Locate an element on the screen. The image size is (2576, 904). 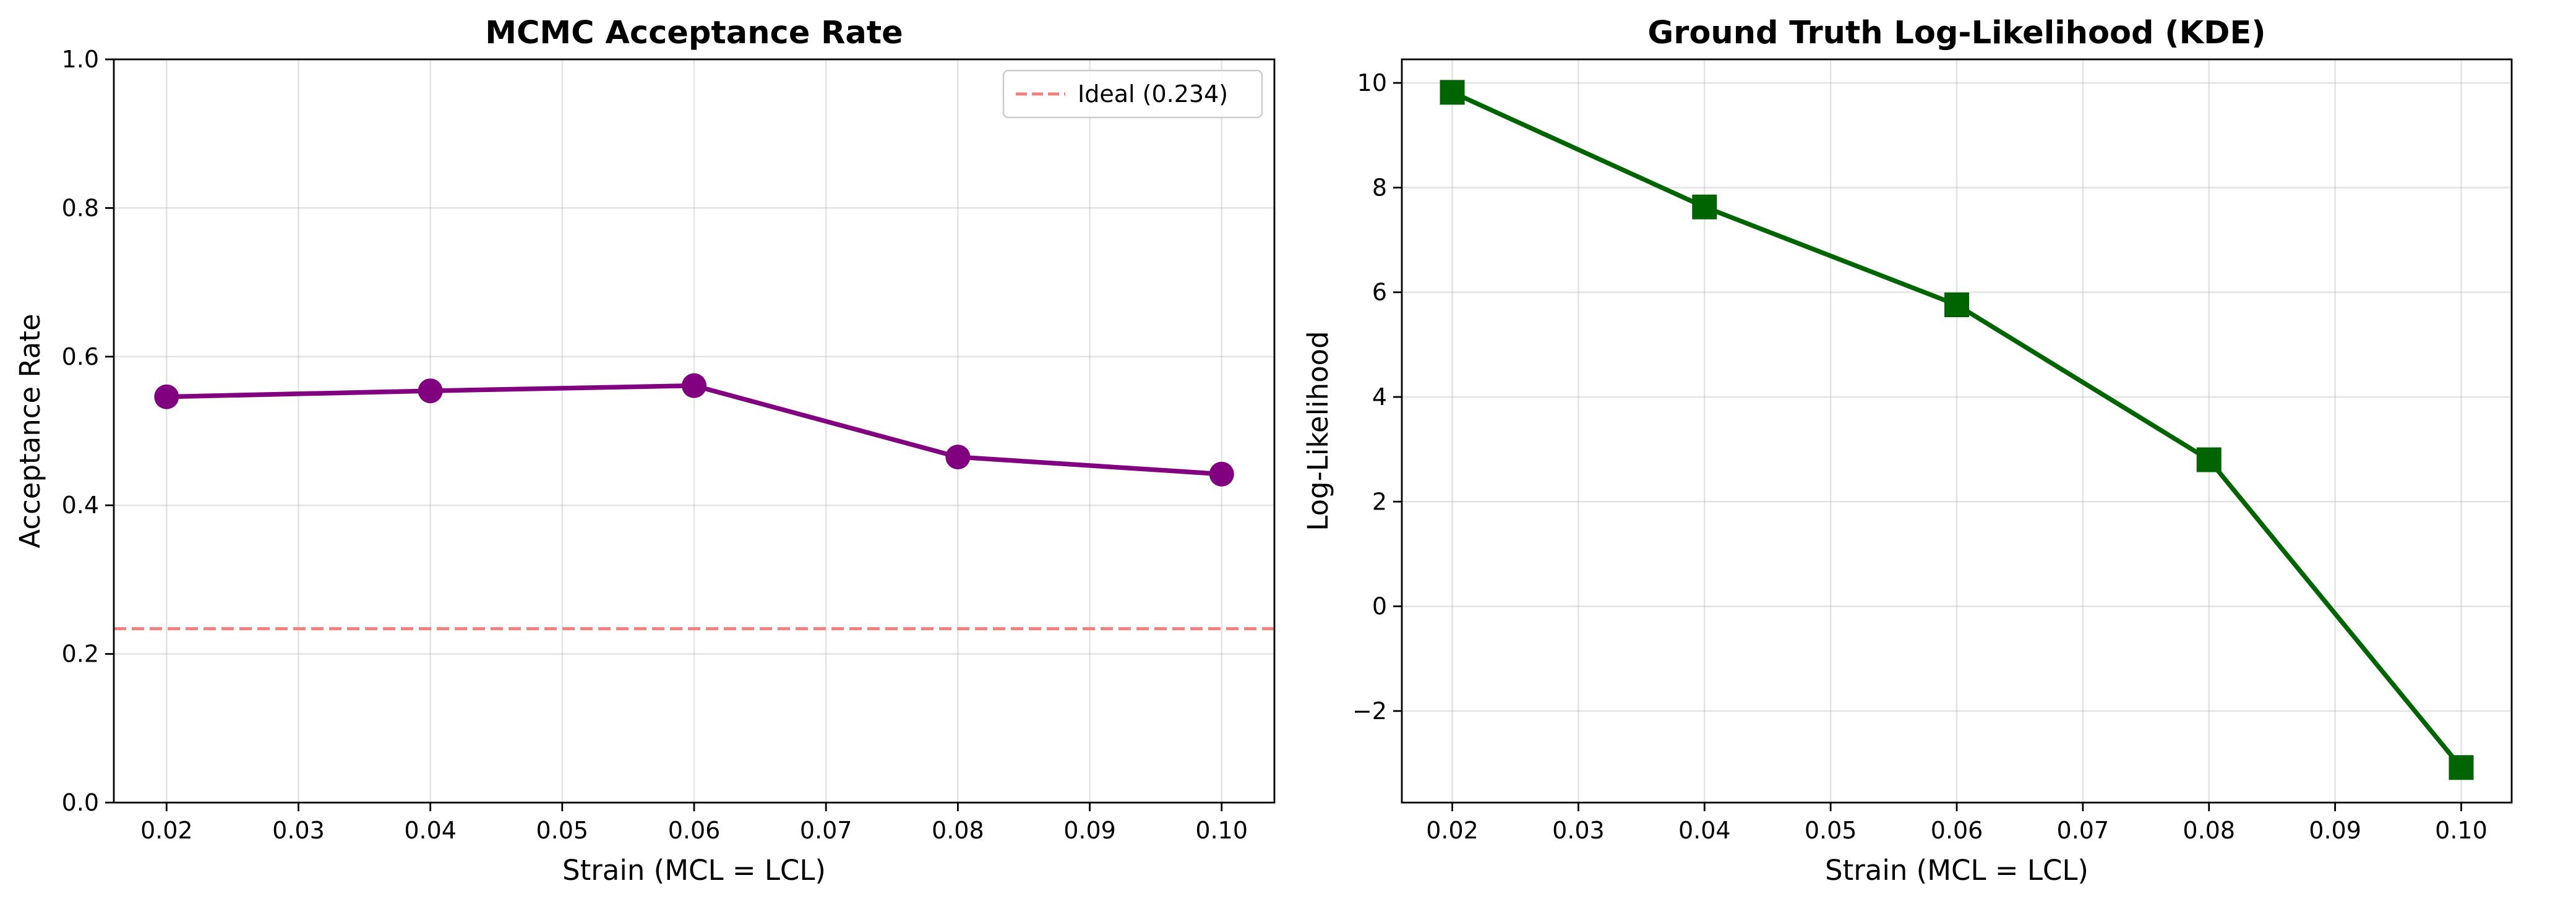
y-tick-label: 4 is located at coordinates (1380, 397).